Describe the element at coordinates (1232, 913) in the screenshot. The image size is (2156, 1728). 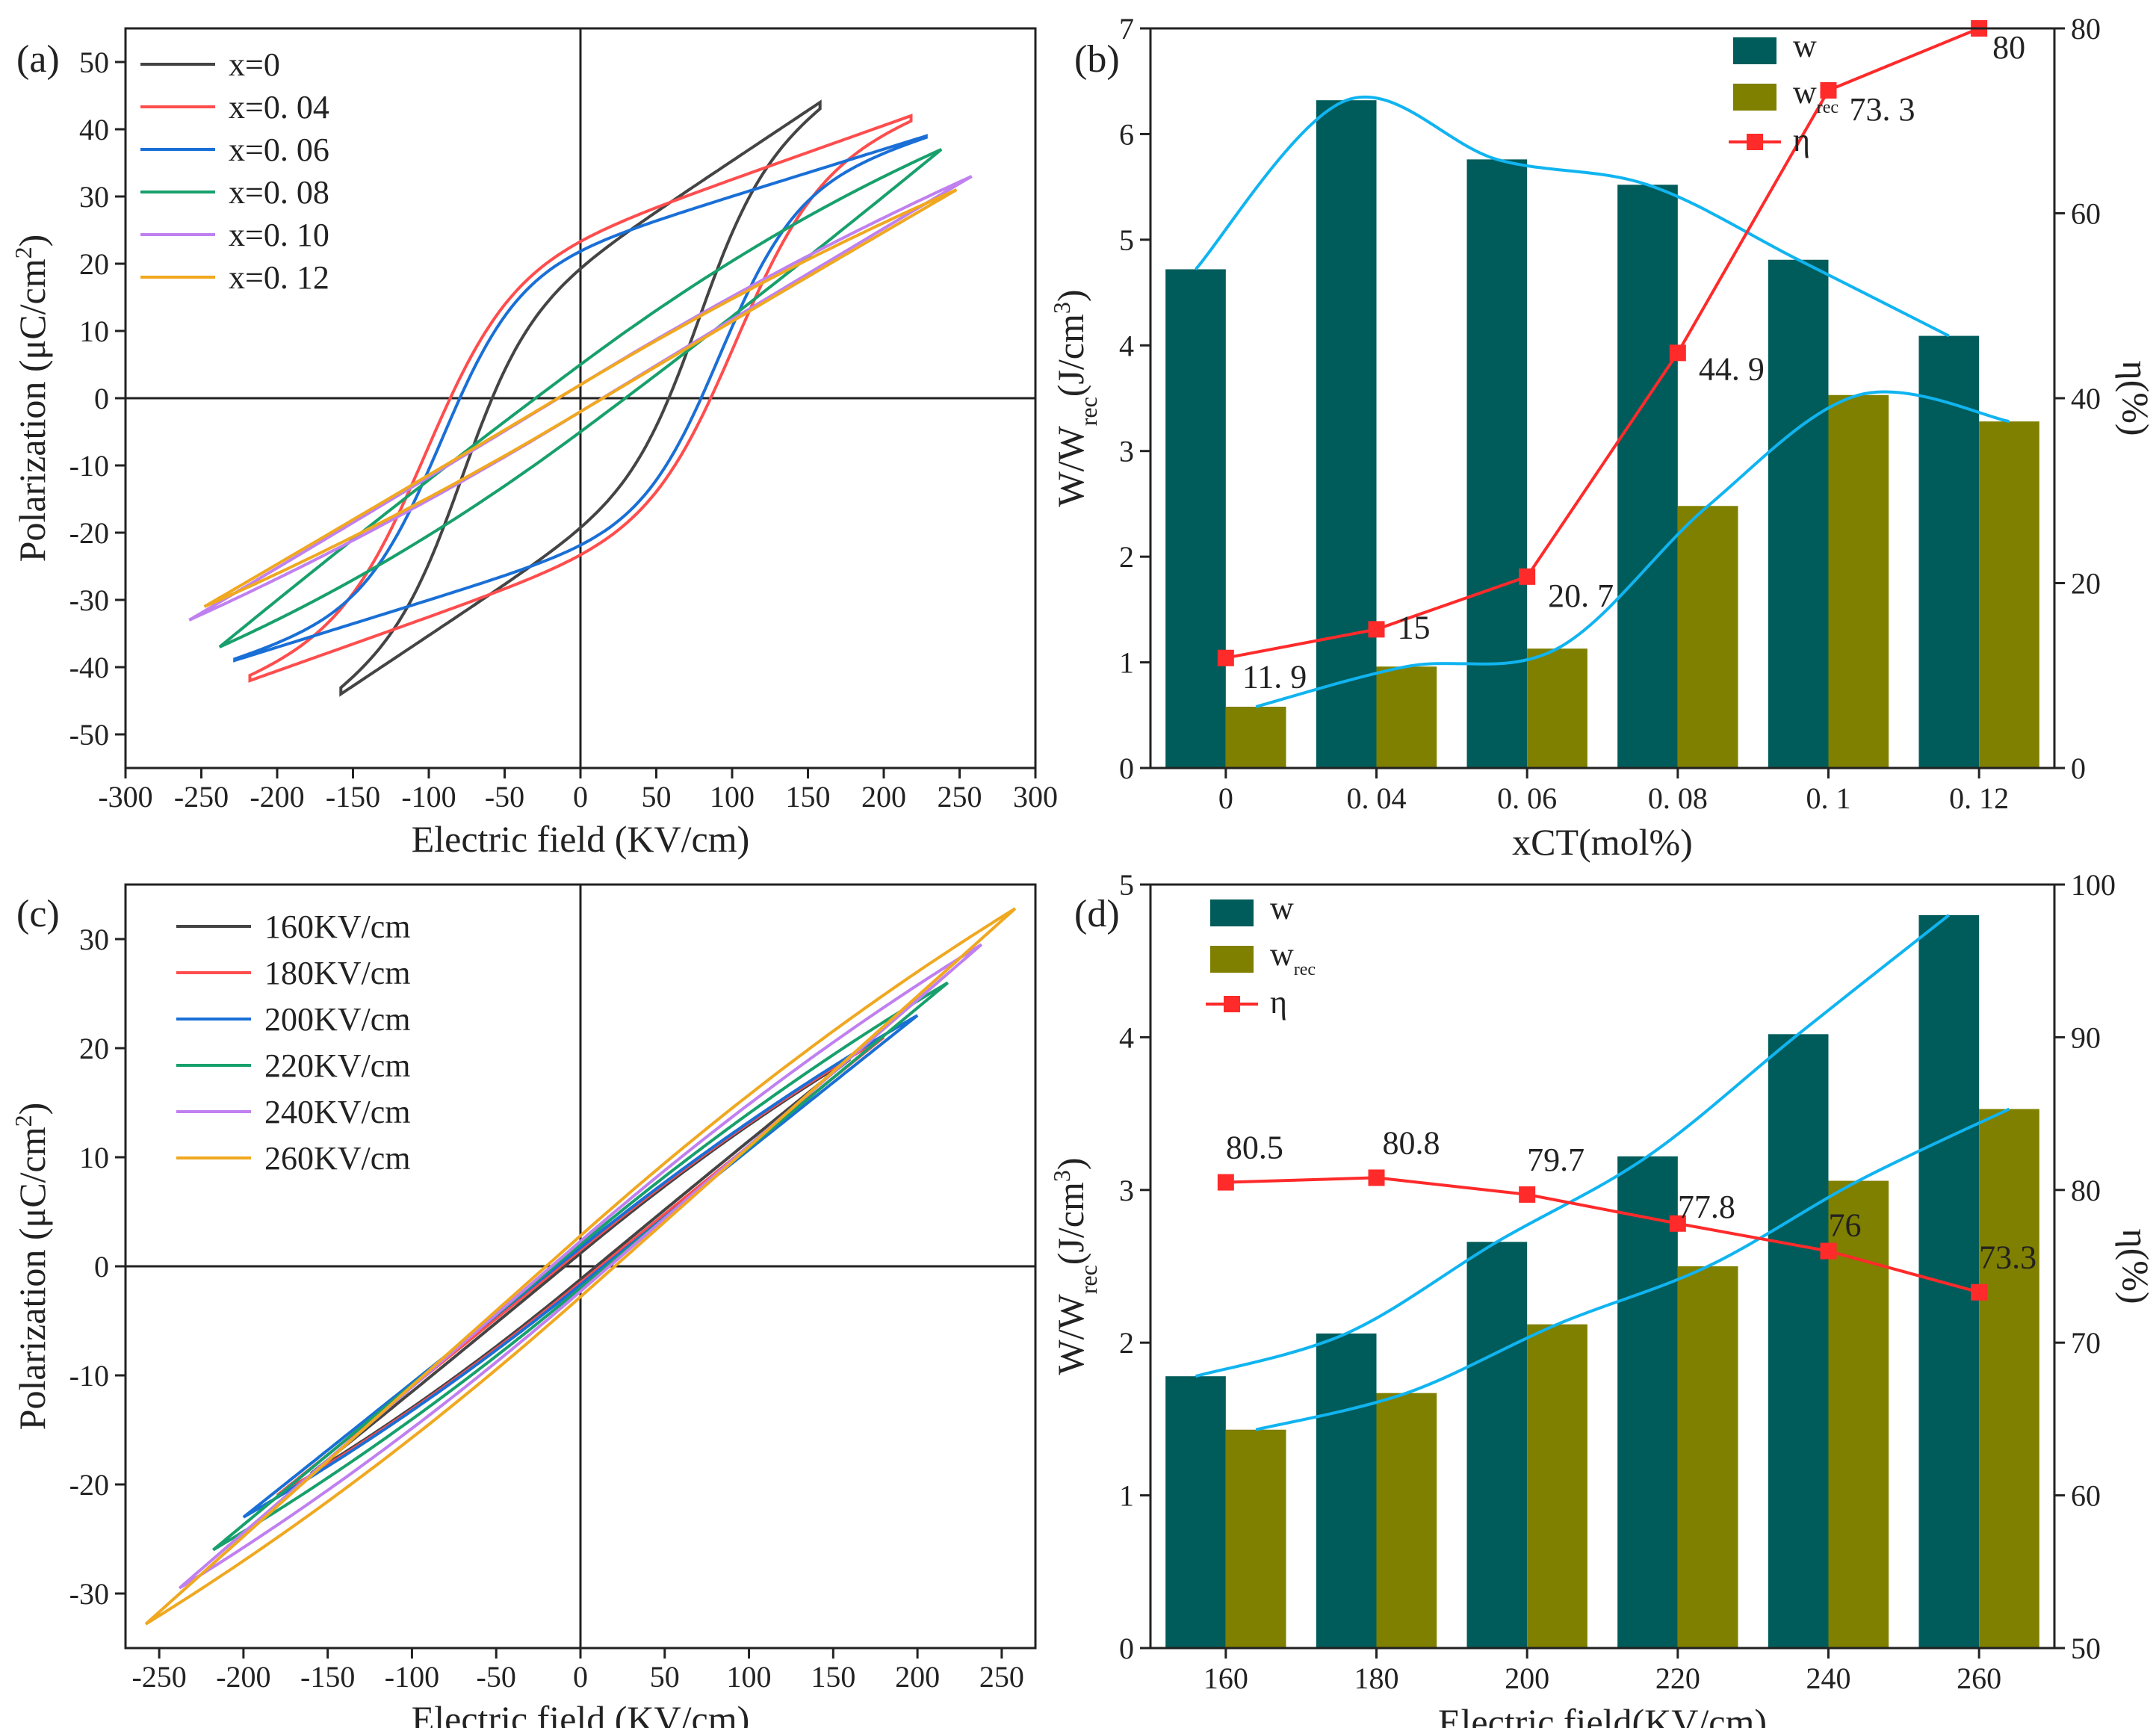
I see `legend-swatch-w` at that location.